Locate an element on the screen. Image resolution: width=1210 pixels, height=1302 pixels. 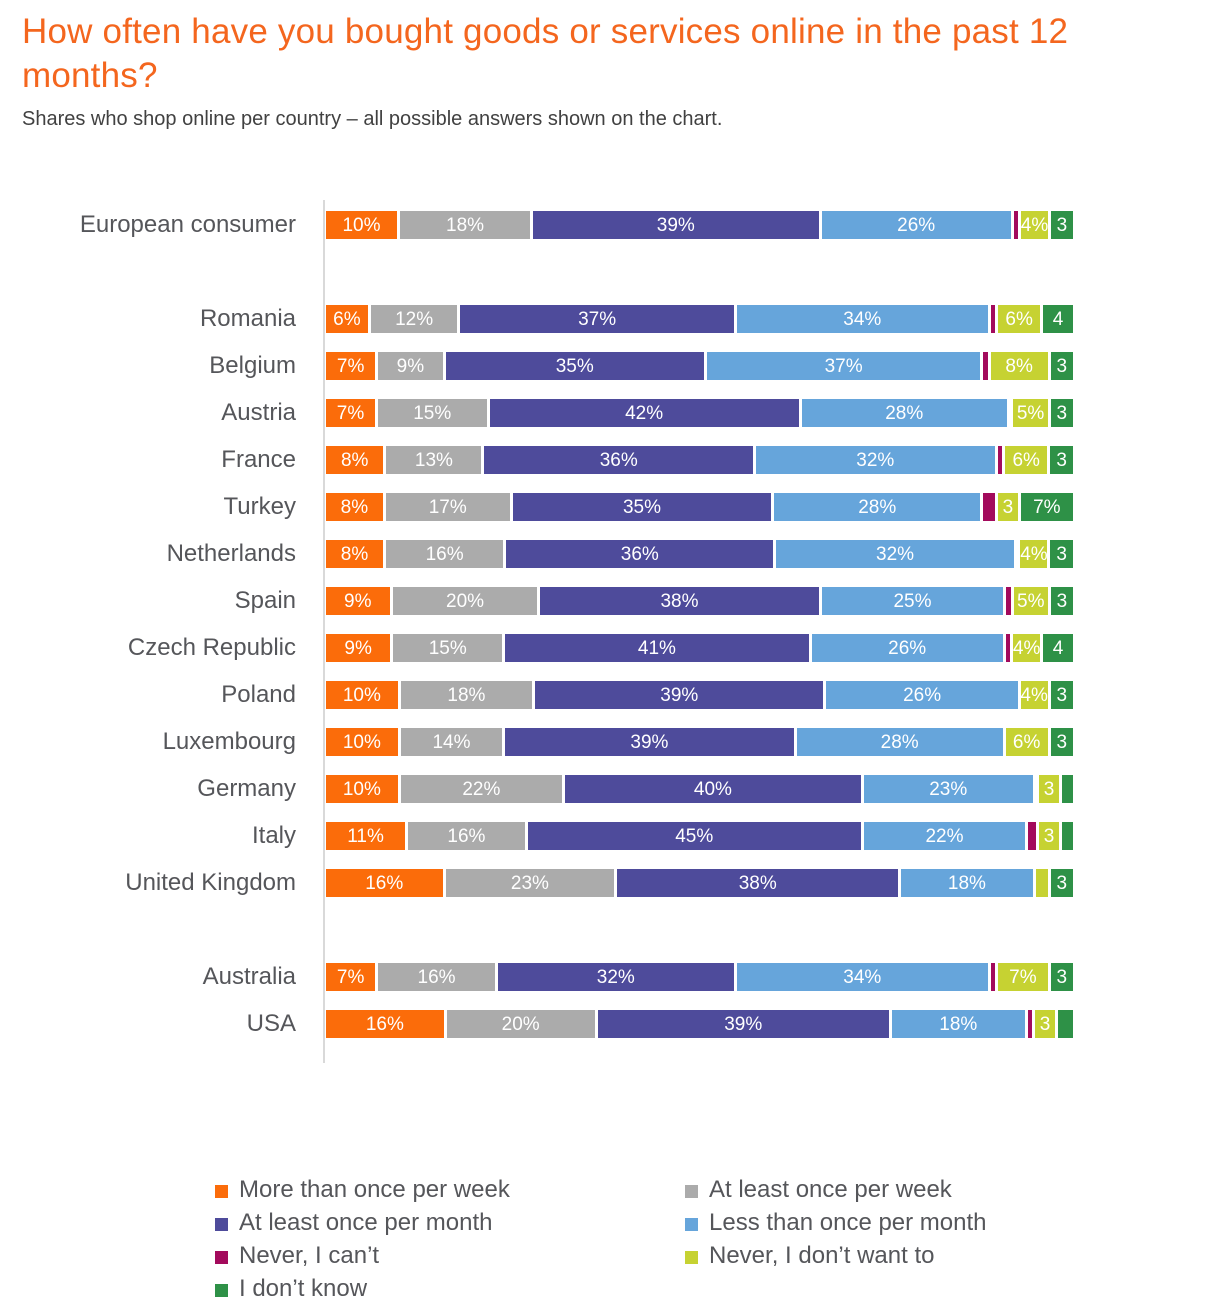
bar-segment-at-least-once-per-week: 14% is located at coordinates (453, 742).